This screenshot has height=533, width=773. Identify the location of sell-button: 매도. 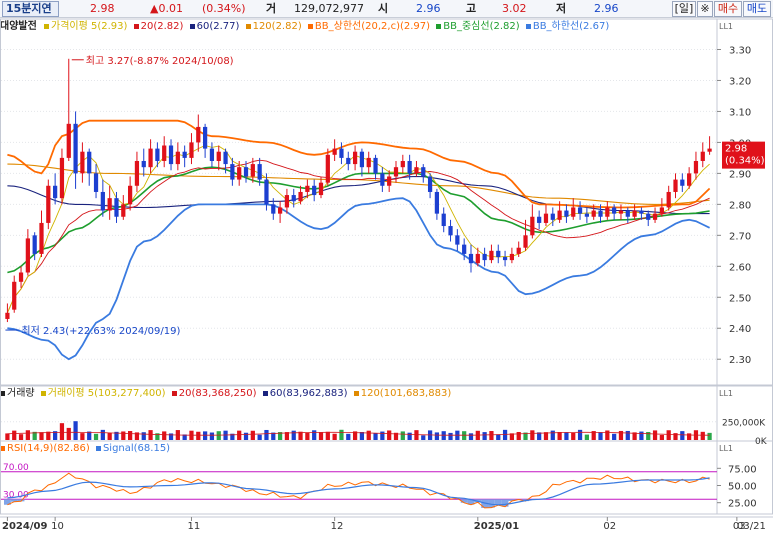
(757, 9).